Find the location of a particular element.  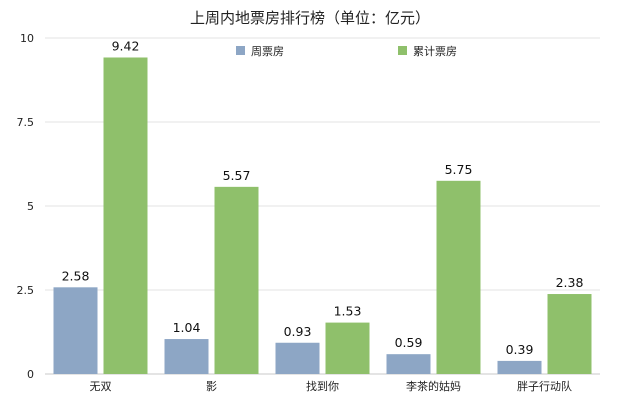

y-tick-label: 7.5 is located at coordinates (26, 122).